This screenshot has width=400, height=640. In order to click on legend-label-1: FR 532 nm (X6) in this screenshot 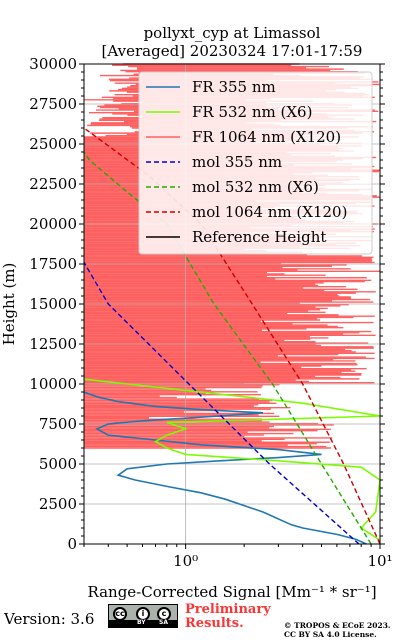, I will do `click(252, 112)`.